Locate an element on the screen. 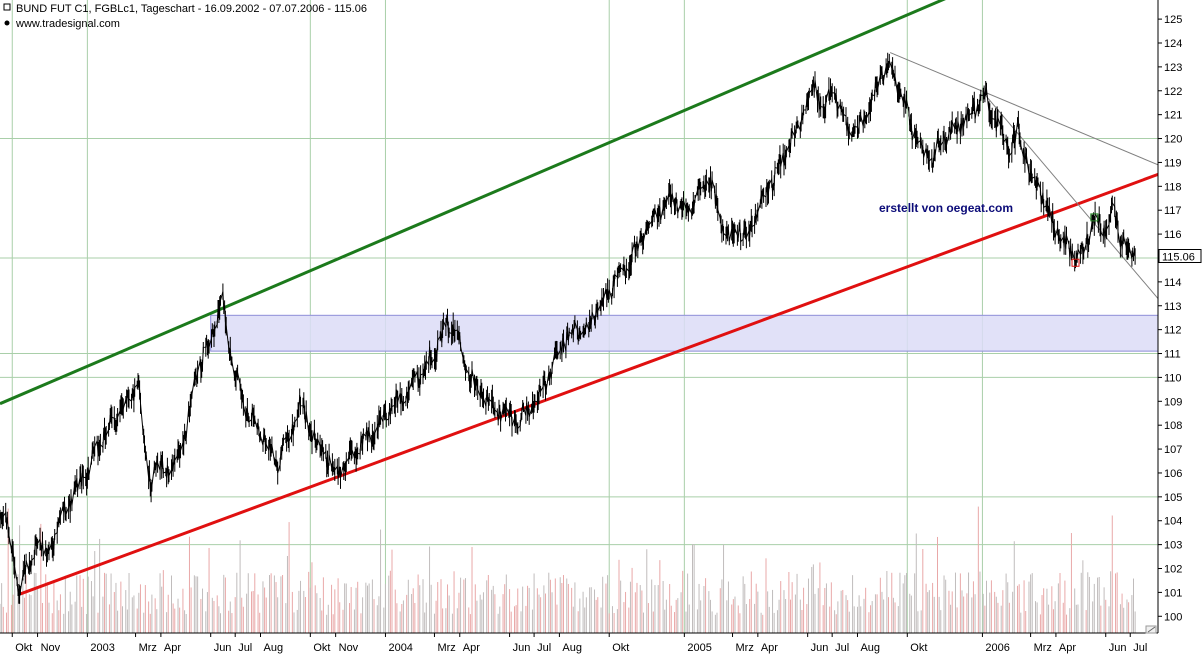 The height and width of the screenshot is (657, 1202). y-tick-label: 116 is located at coordinates (1173, 235).